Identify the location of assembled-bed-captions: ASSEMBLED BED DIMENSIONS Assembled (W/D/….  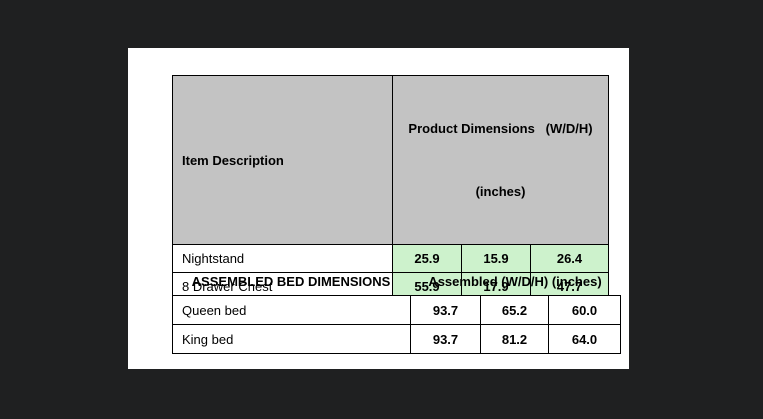
(396, 282).